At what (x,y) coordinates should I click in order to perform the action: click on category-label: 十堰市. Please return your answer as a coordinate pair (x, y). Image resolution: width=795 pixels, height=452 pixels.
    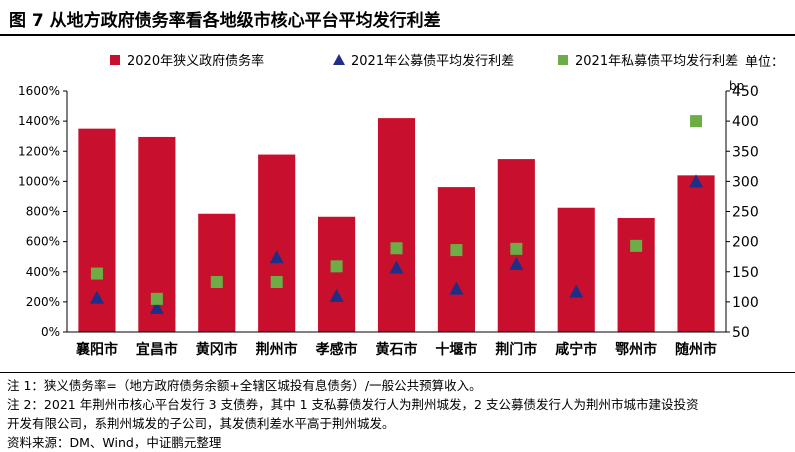
    Looking at the image, I should click on (456, 349).